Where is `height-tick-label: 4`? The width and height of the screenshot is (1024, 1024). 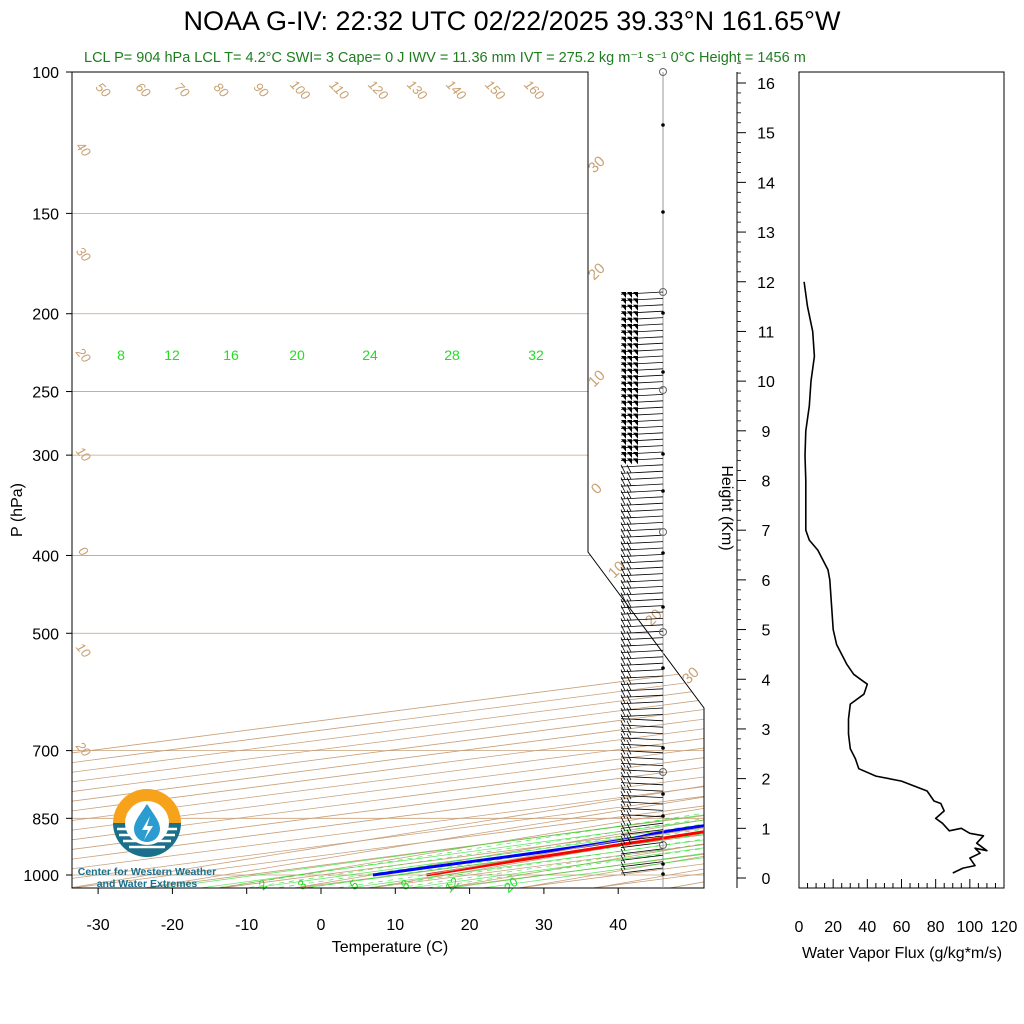
height-tick-label: 4 is located at coordinates (766, 680).